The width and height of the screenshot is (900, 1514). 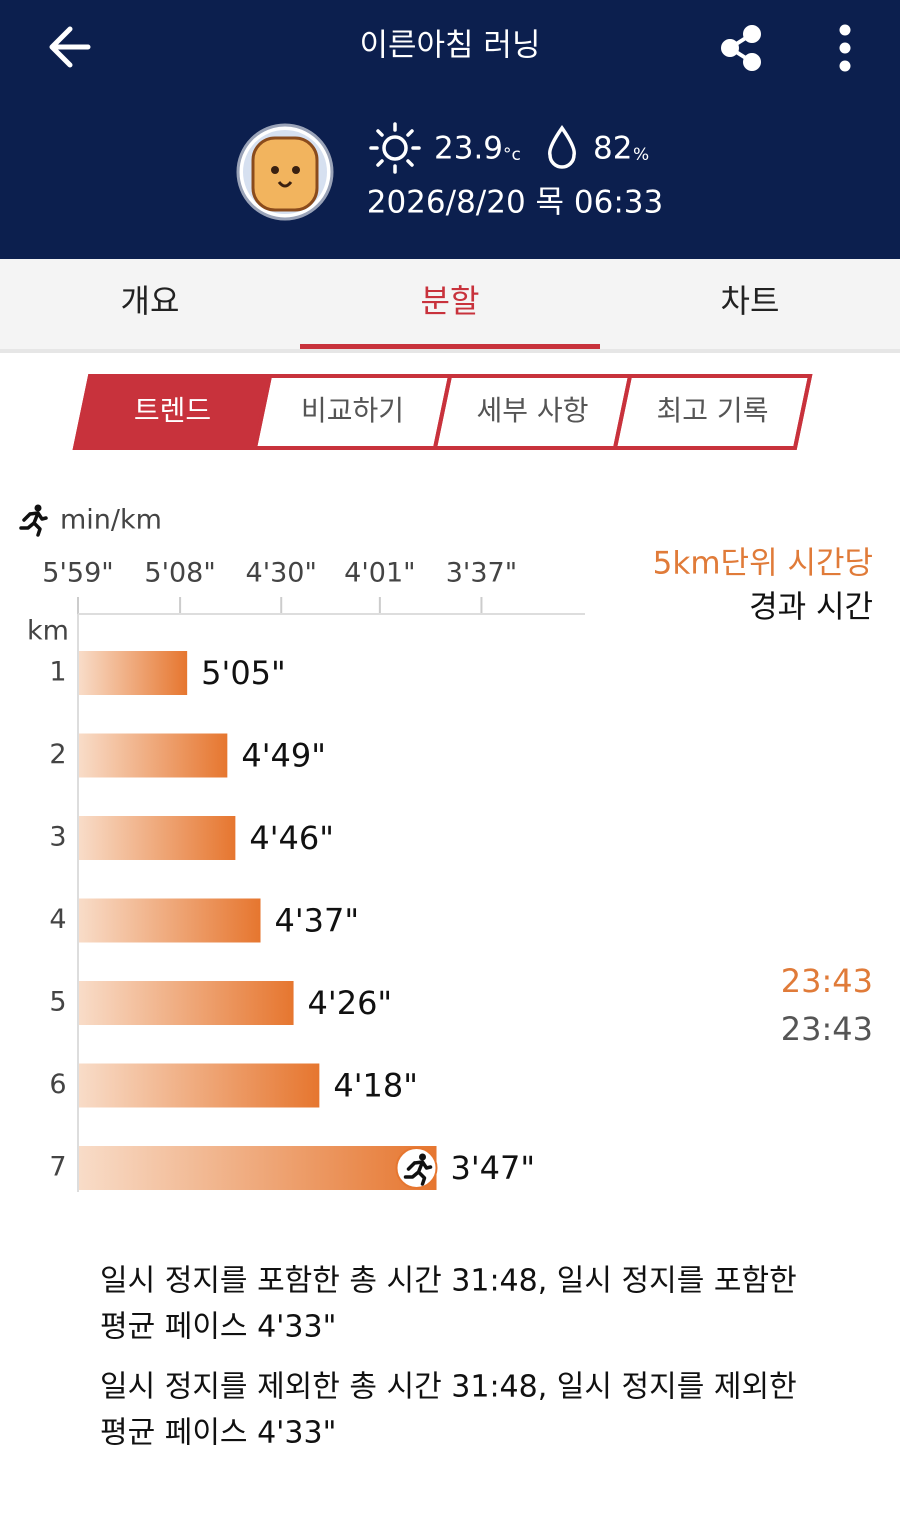 I want to click on tab: 분할, so click(x=450, y=301).